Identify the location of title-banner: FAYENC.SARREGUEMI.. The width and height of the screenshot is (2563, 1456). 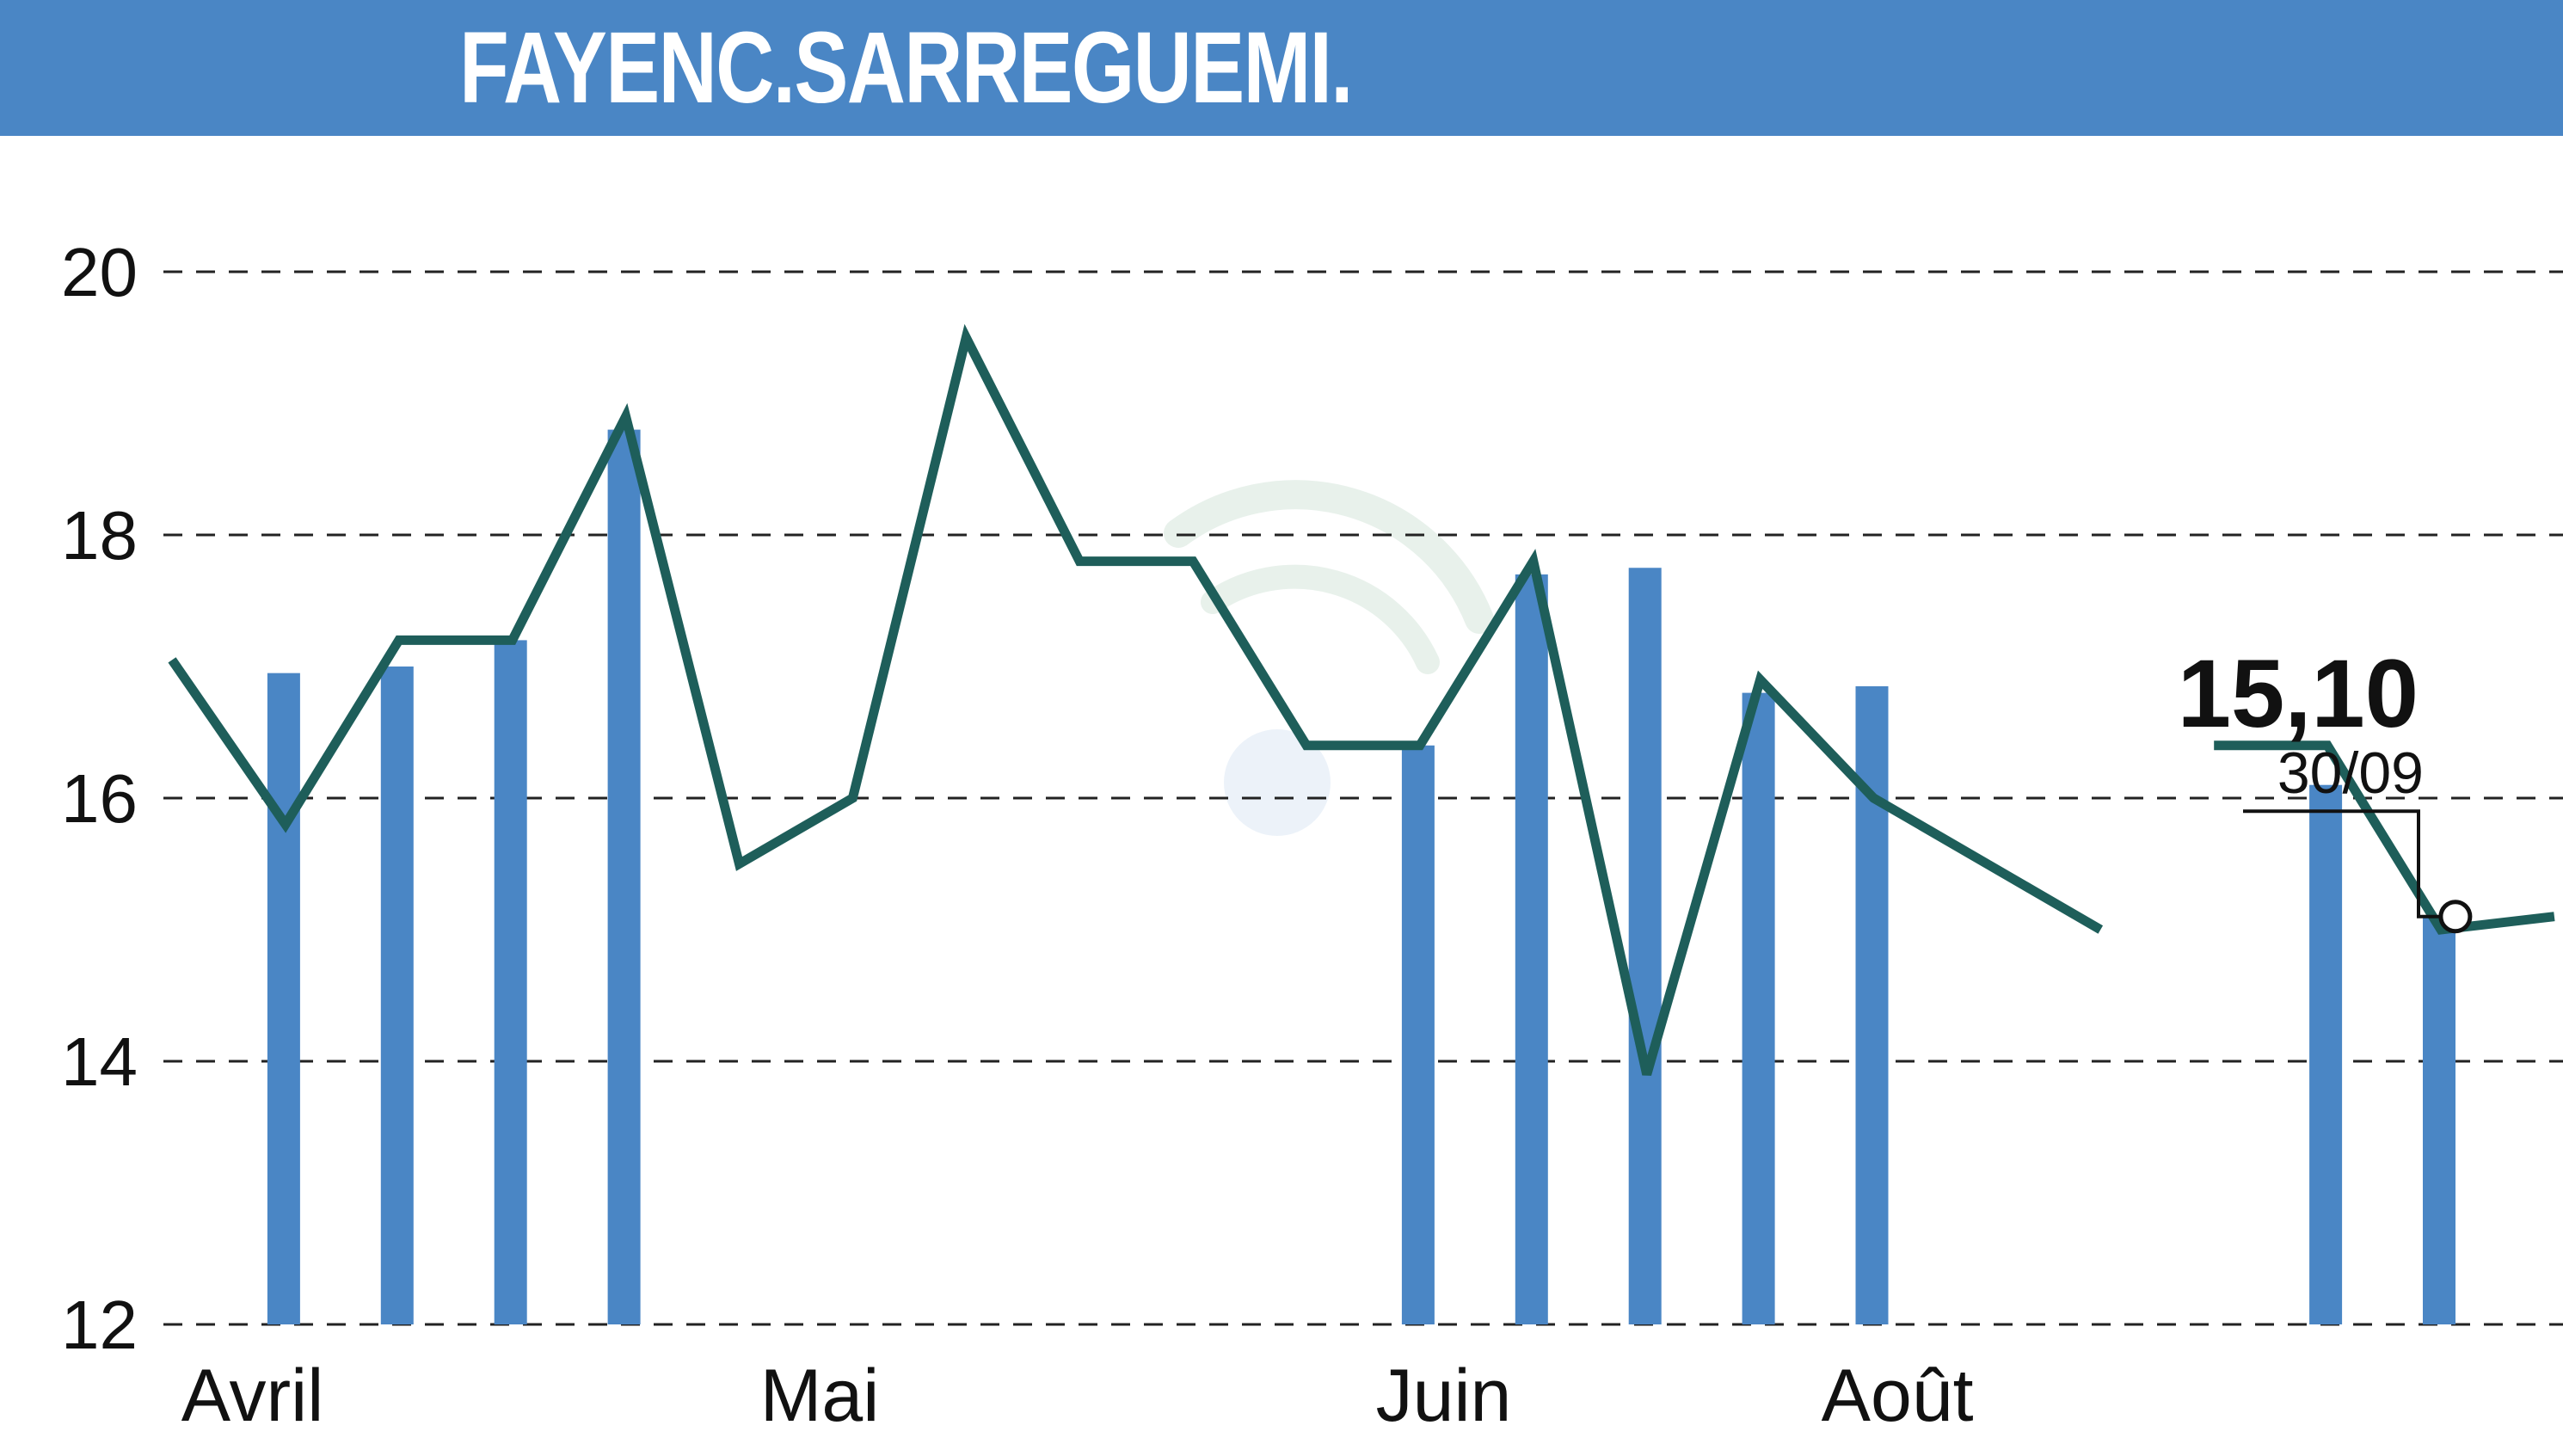
(1281, 68).